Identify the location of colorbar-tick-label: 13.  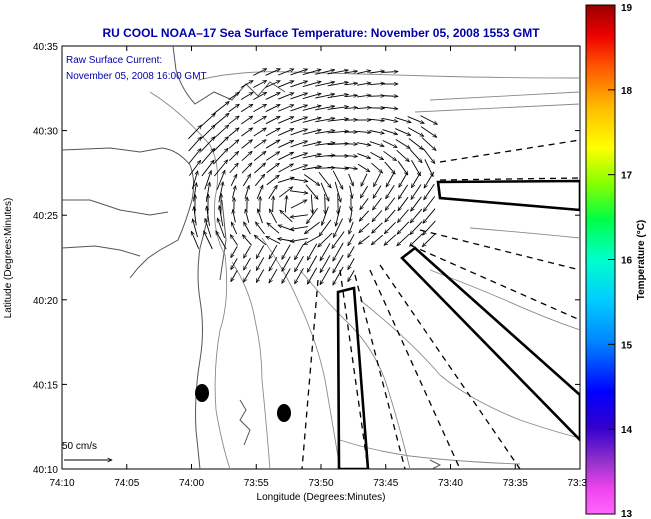
(627, 514).